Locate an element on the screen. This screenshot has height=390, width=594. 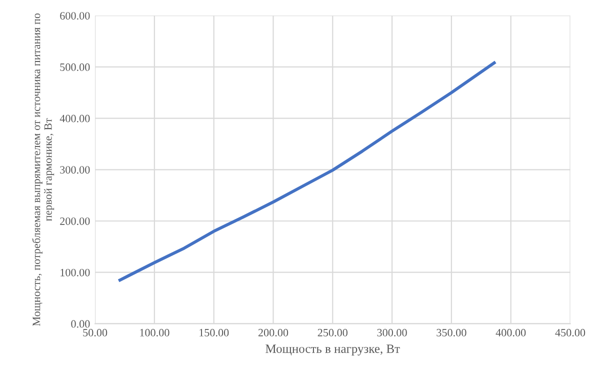
y-tick-label: 600.00 is located at coordinates (75, 16).